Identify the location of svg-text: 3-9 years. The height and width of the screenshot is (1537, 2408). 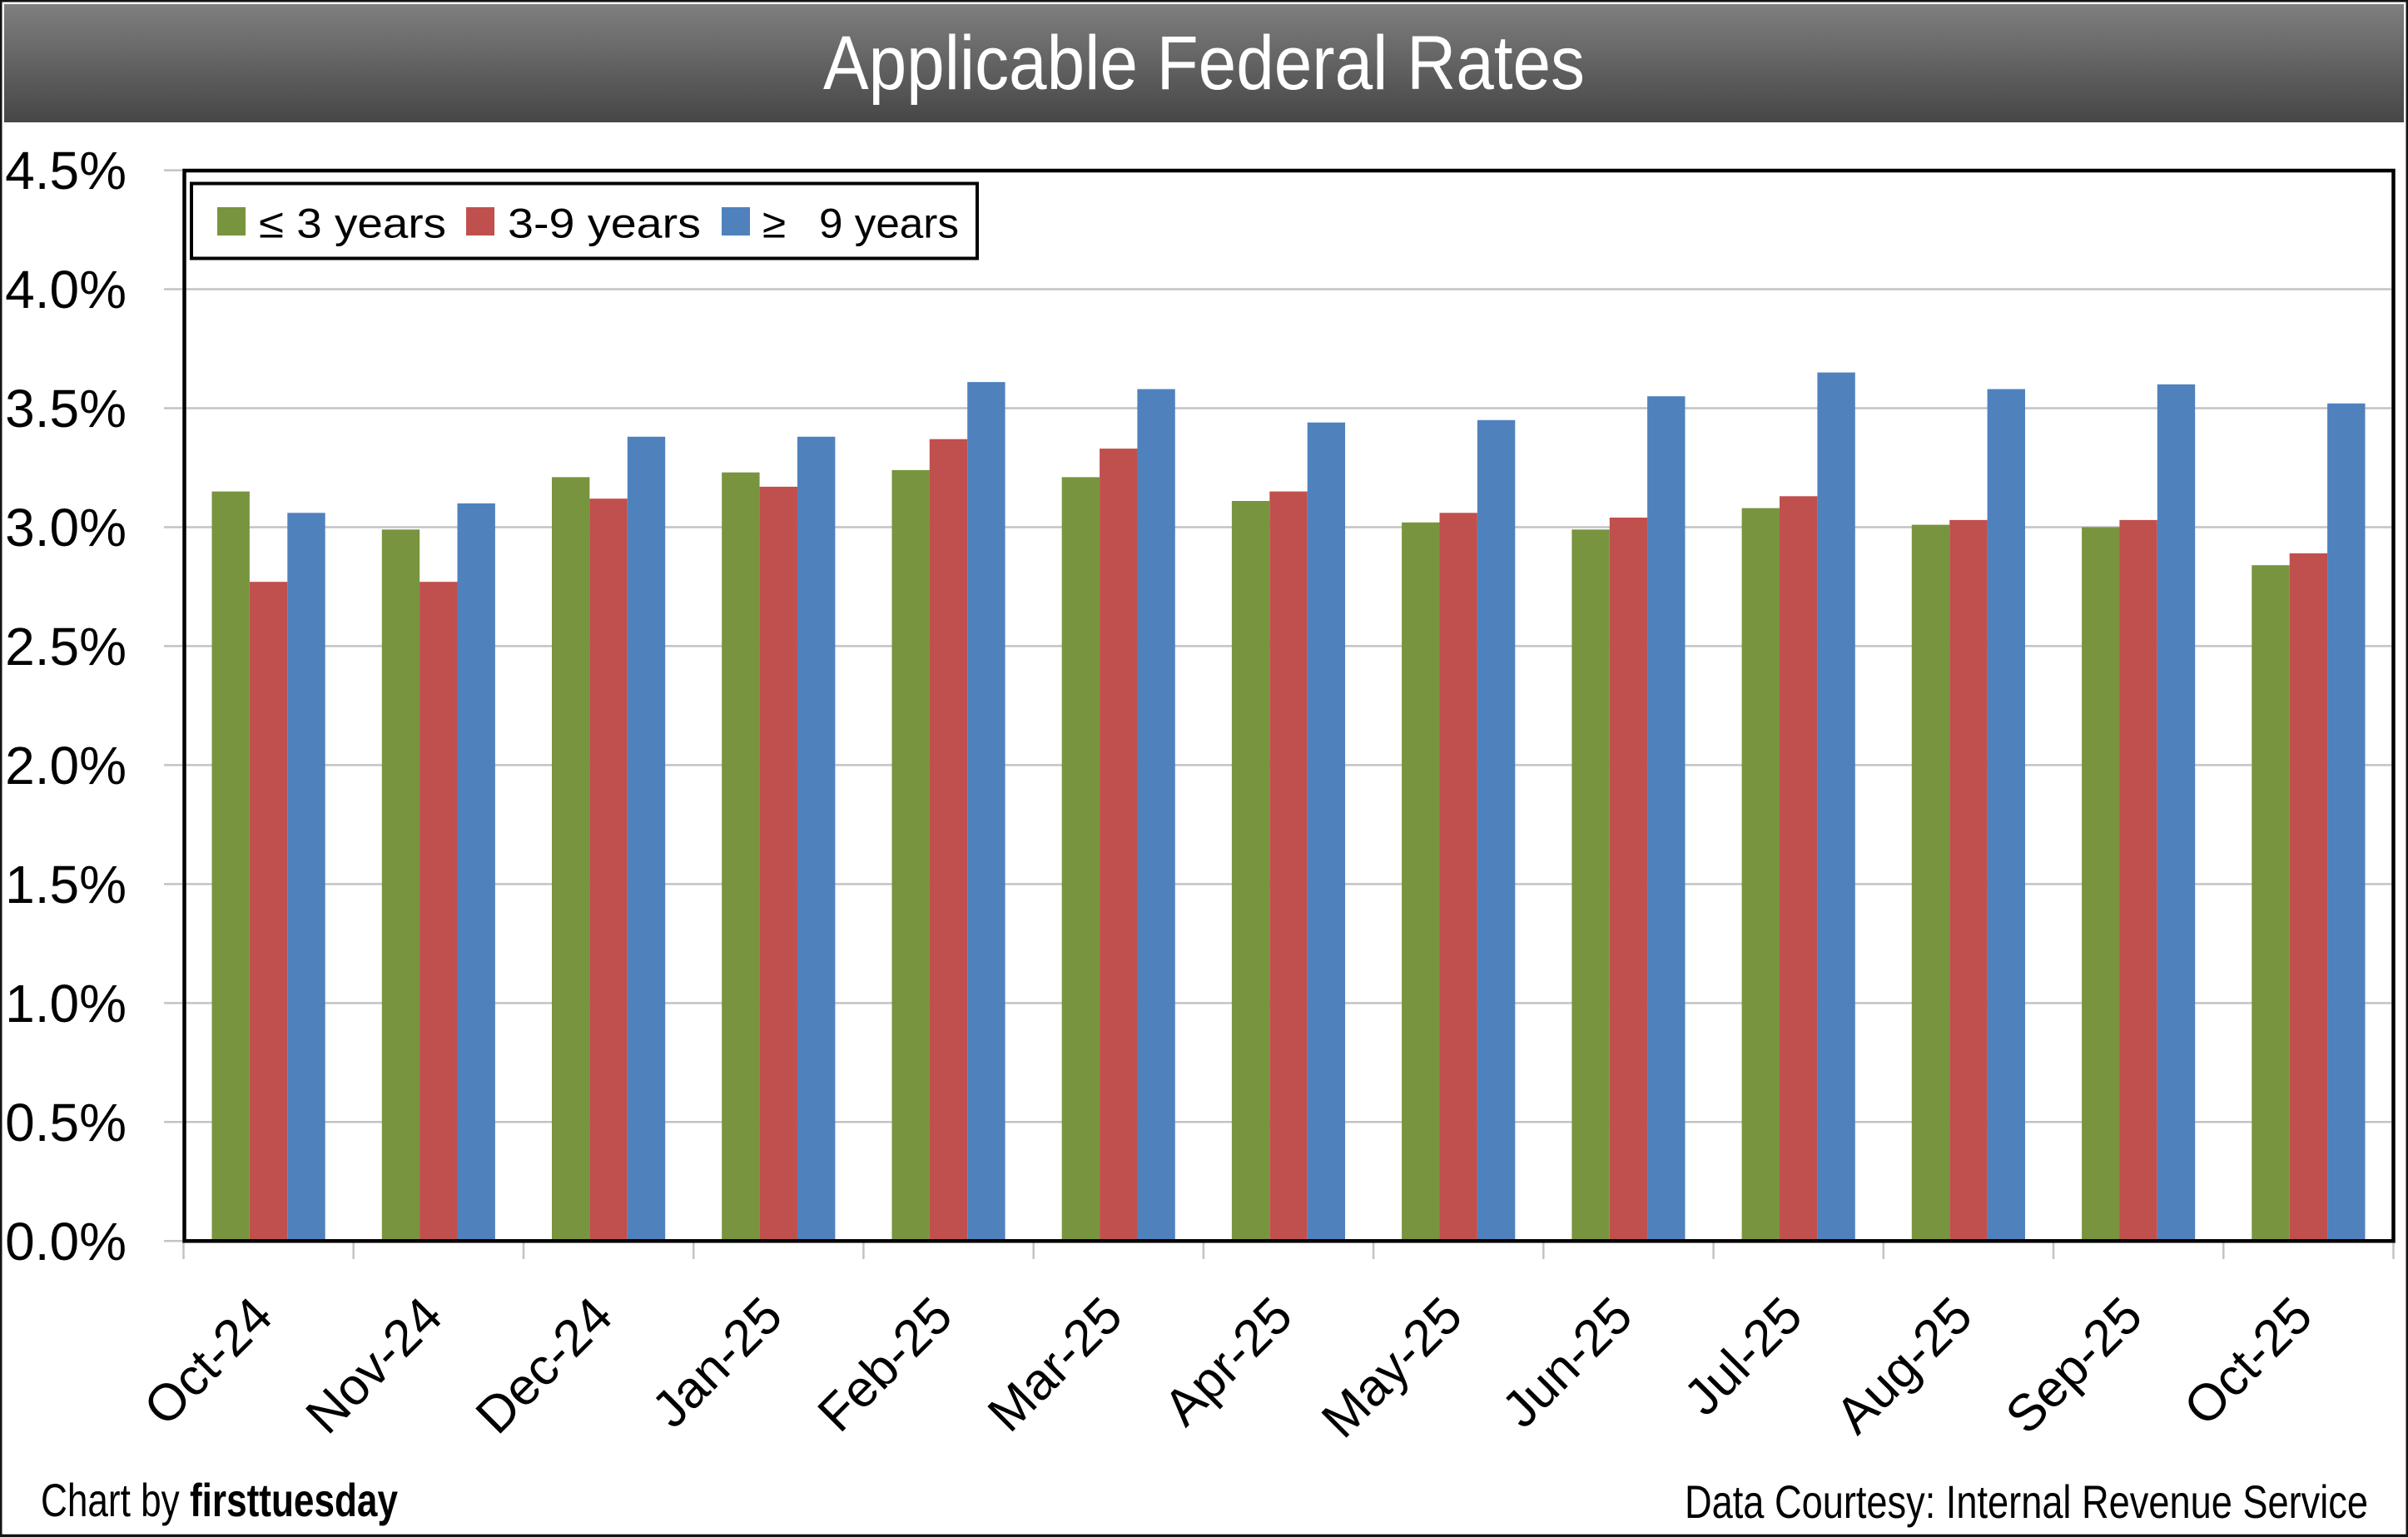
(604, 224).